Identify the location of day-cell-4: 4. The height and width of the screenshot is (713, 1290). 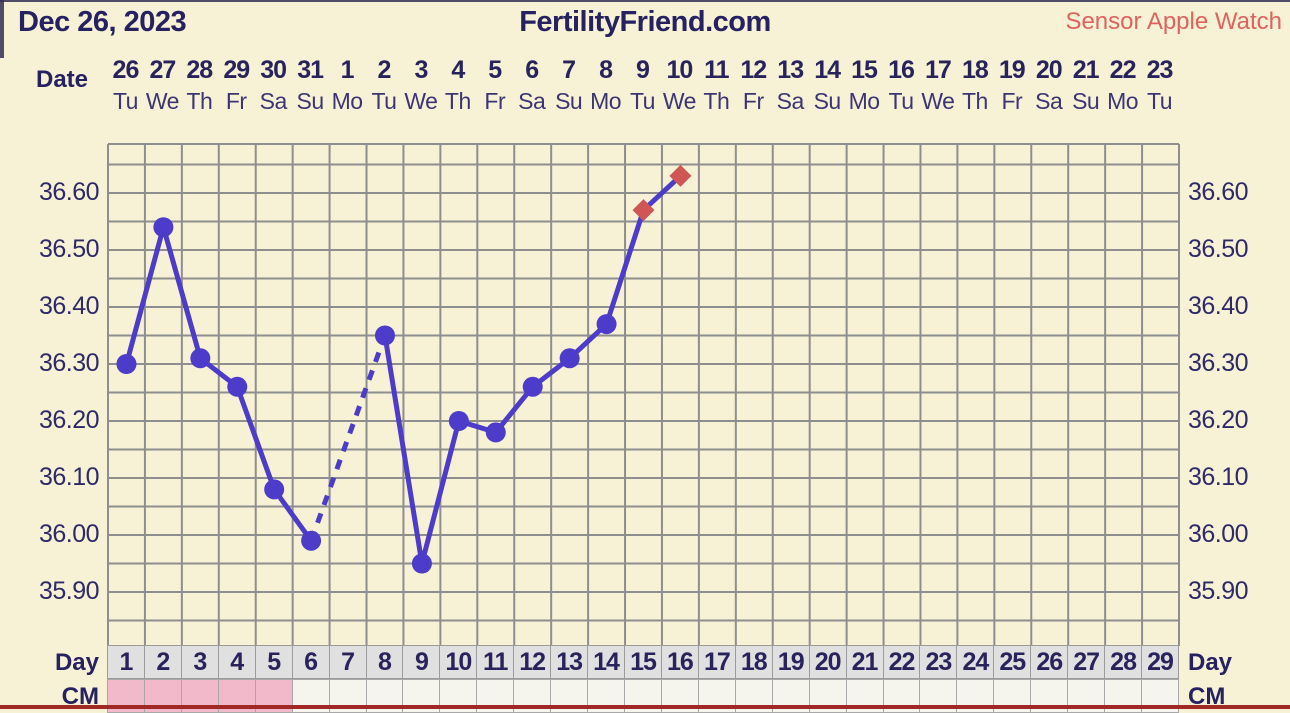
(236, 662).